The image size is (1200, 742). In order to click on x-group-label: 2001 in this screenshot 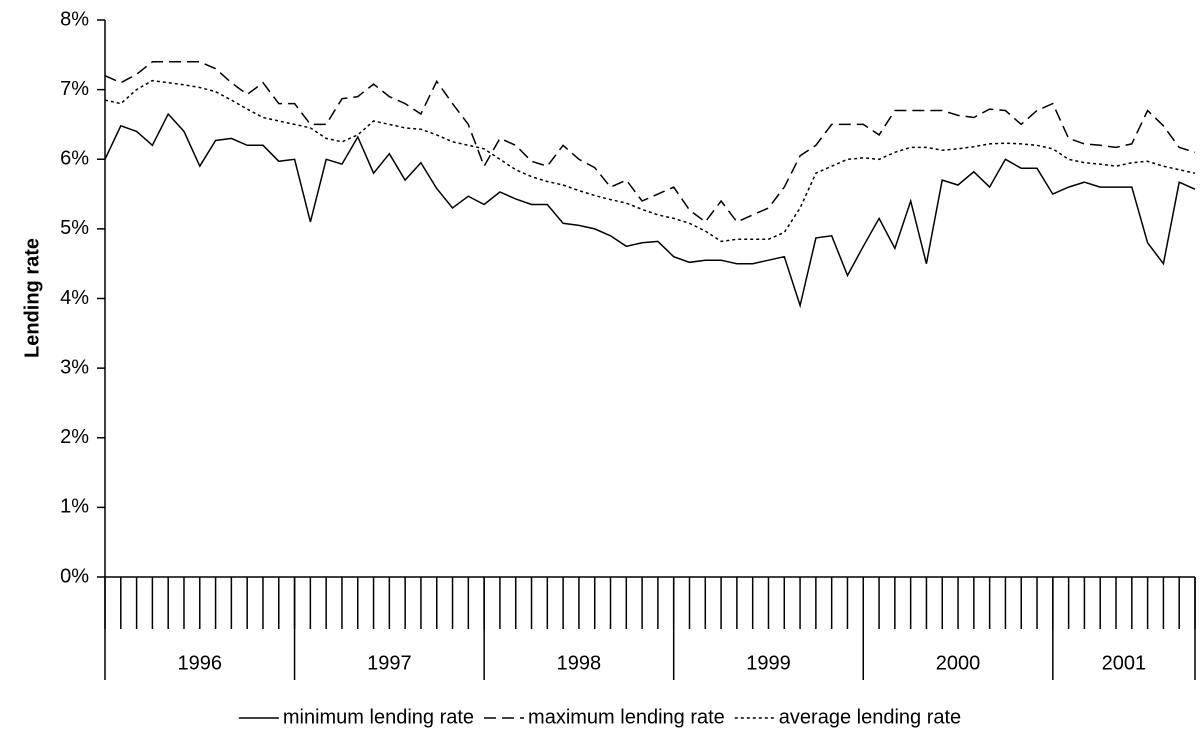, I will do `click(1124, 663)`.